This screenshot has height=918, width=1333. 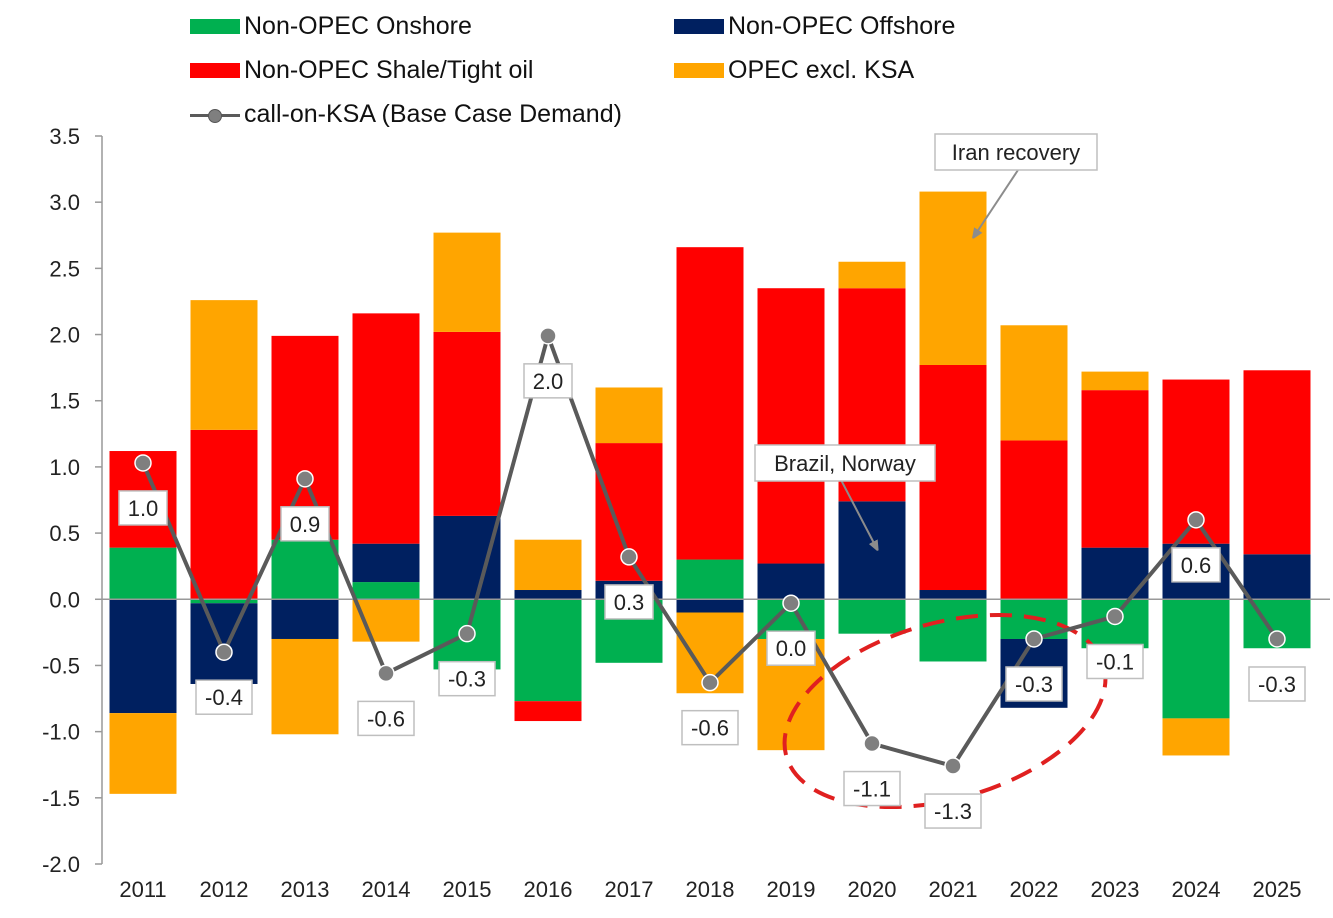 I want to click on y-tick-label: 0.0, so click(x=64, y=599).